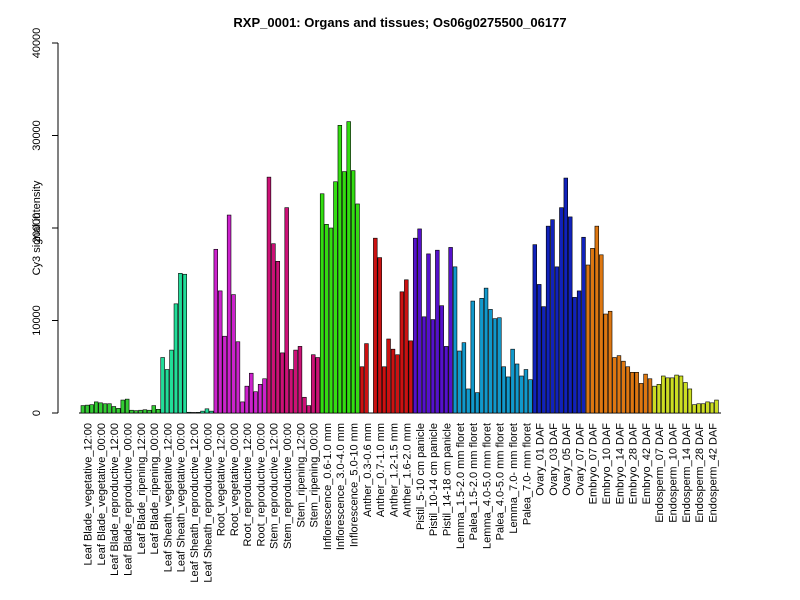 The height and width of the screenshot is (600, 800). What do you see at coordinates (37, 135) in the screenshot?
I see `y-tick-label: 30000` at bounding box center [37, 135].